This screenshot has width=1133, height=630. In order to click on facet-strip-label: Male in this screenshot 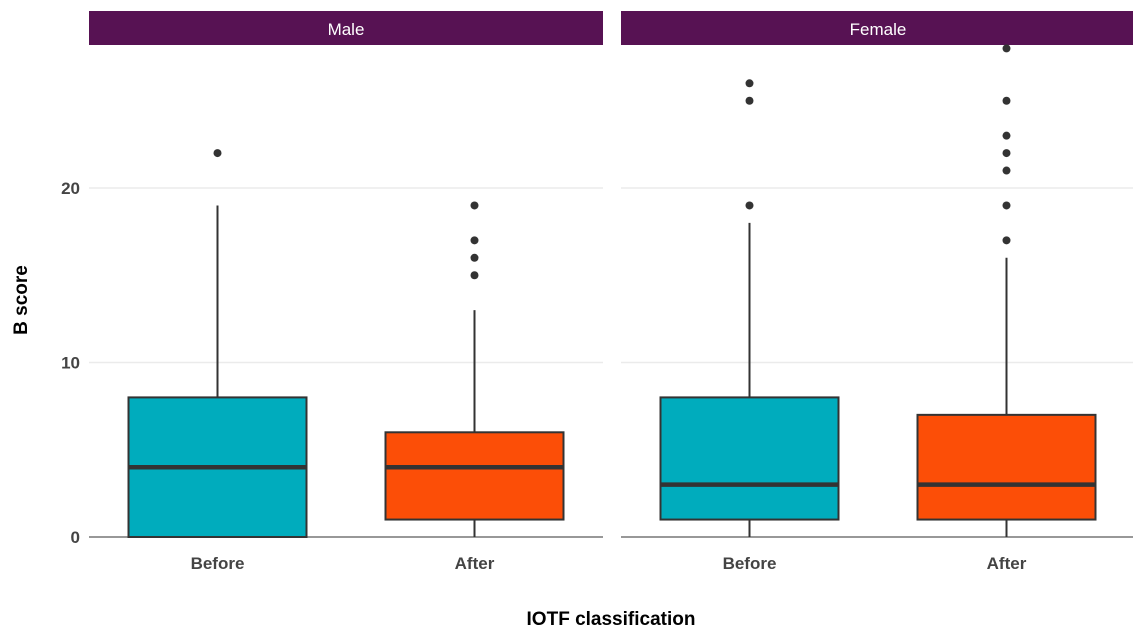, I will do `click(346, 29)`.